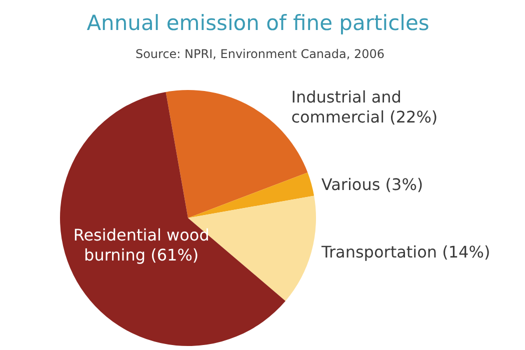 The width and height of the screenshot is (525, 350). I want to click on slice-label: Various (3%), so click(372, 184).